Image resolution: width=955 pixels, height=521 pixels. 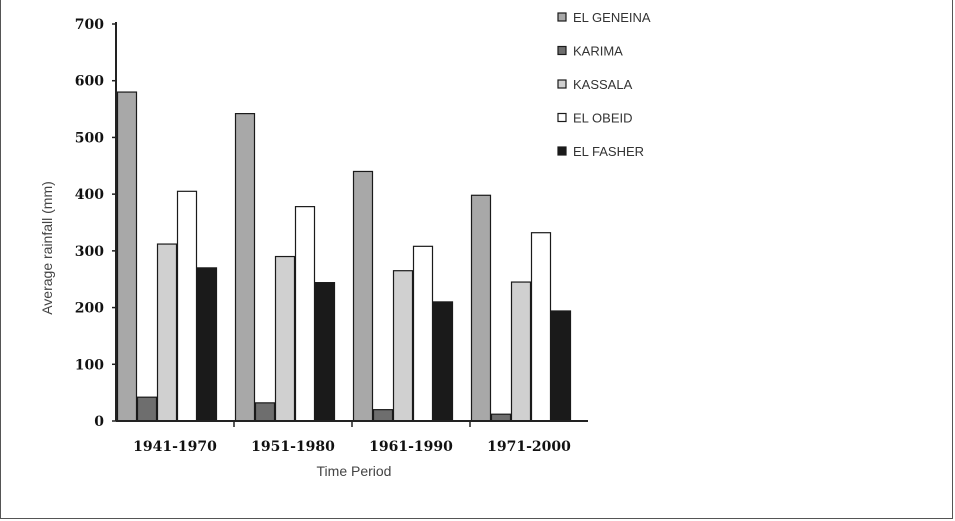 I want to click on legend-label: EL OBEID, so click(x=602, y=118).